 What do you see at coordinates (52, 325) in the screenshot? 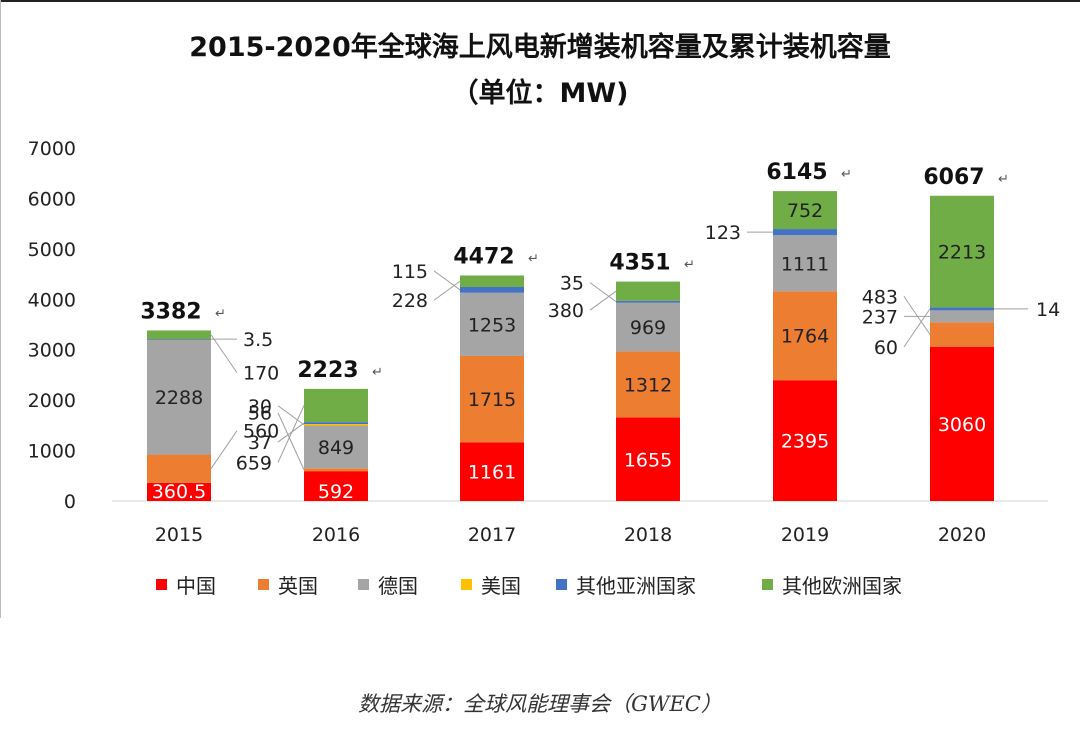
I see `y-axis: 0 1000 2000 3000 4000 5000 6000 7000` at bounding box center [52, 325].